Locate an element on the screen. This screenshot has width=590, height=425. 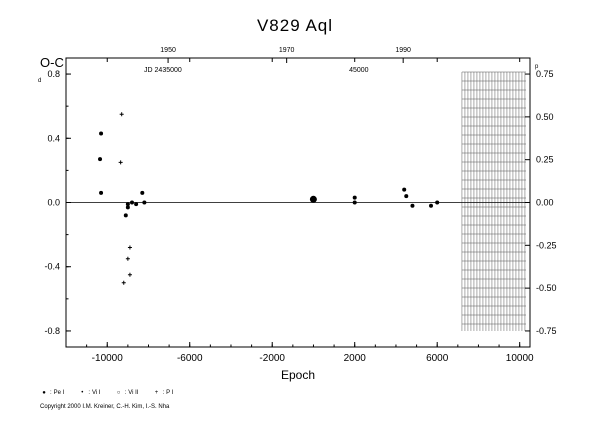
jd-label: 45000 is located at coordinates (359, 70).